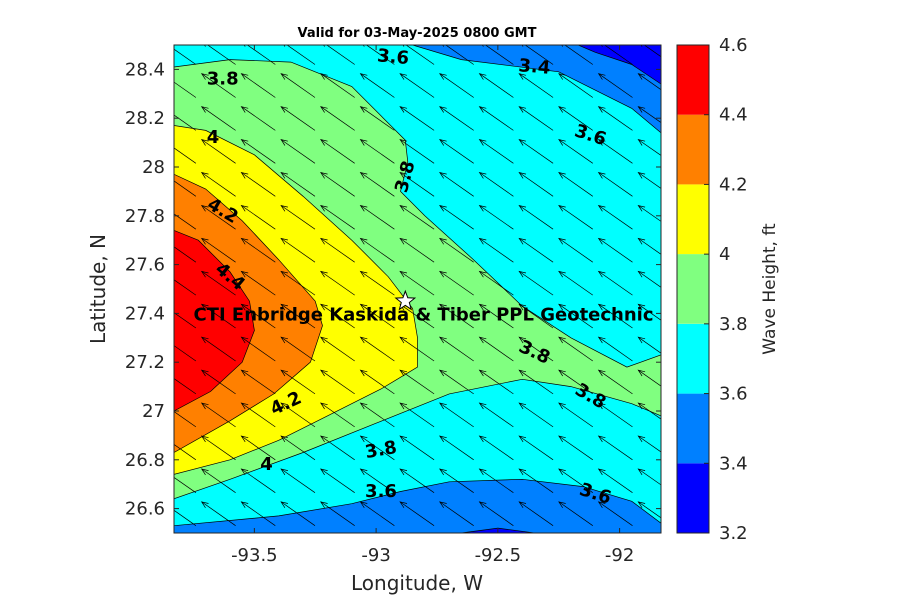  What do you see at coordinates (145, 69) in the screenshot?
I see `y-tick-label: 28.4` at bounding box center [145, 69].